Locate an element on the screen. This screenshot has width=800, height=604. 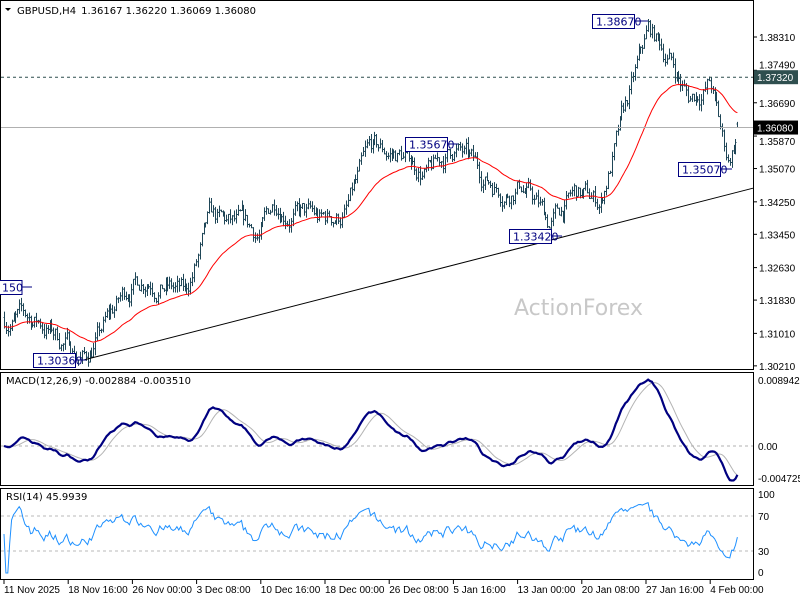
annotation-high-1.35670: 1.35670 is located at coordinates (432, 144).